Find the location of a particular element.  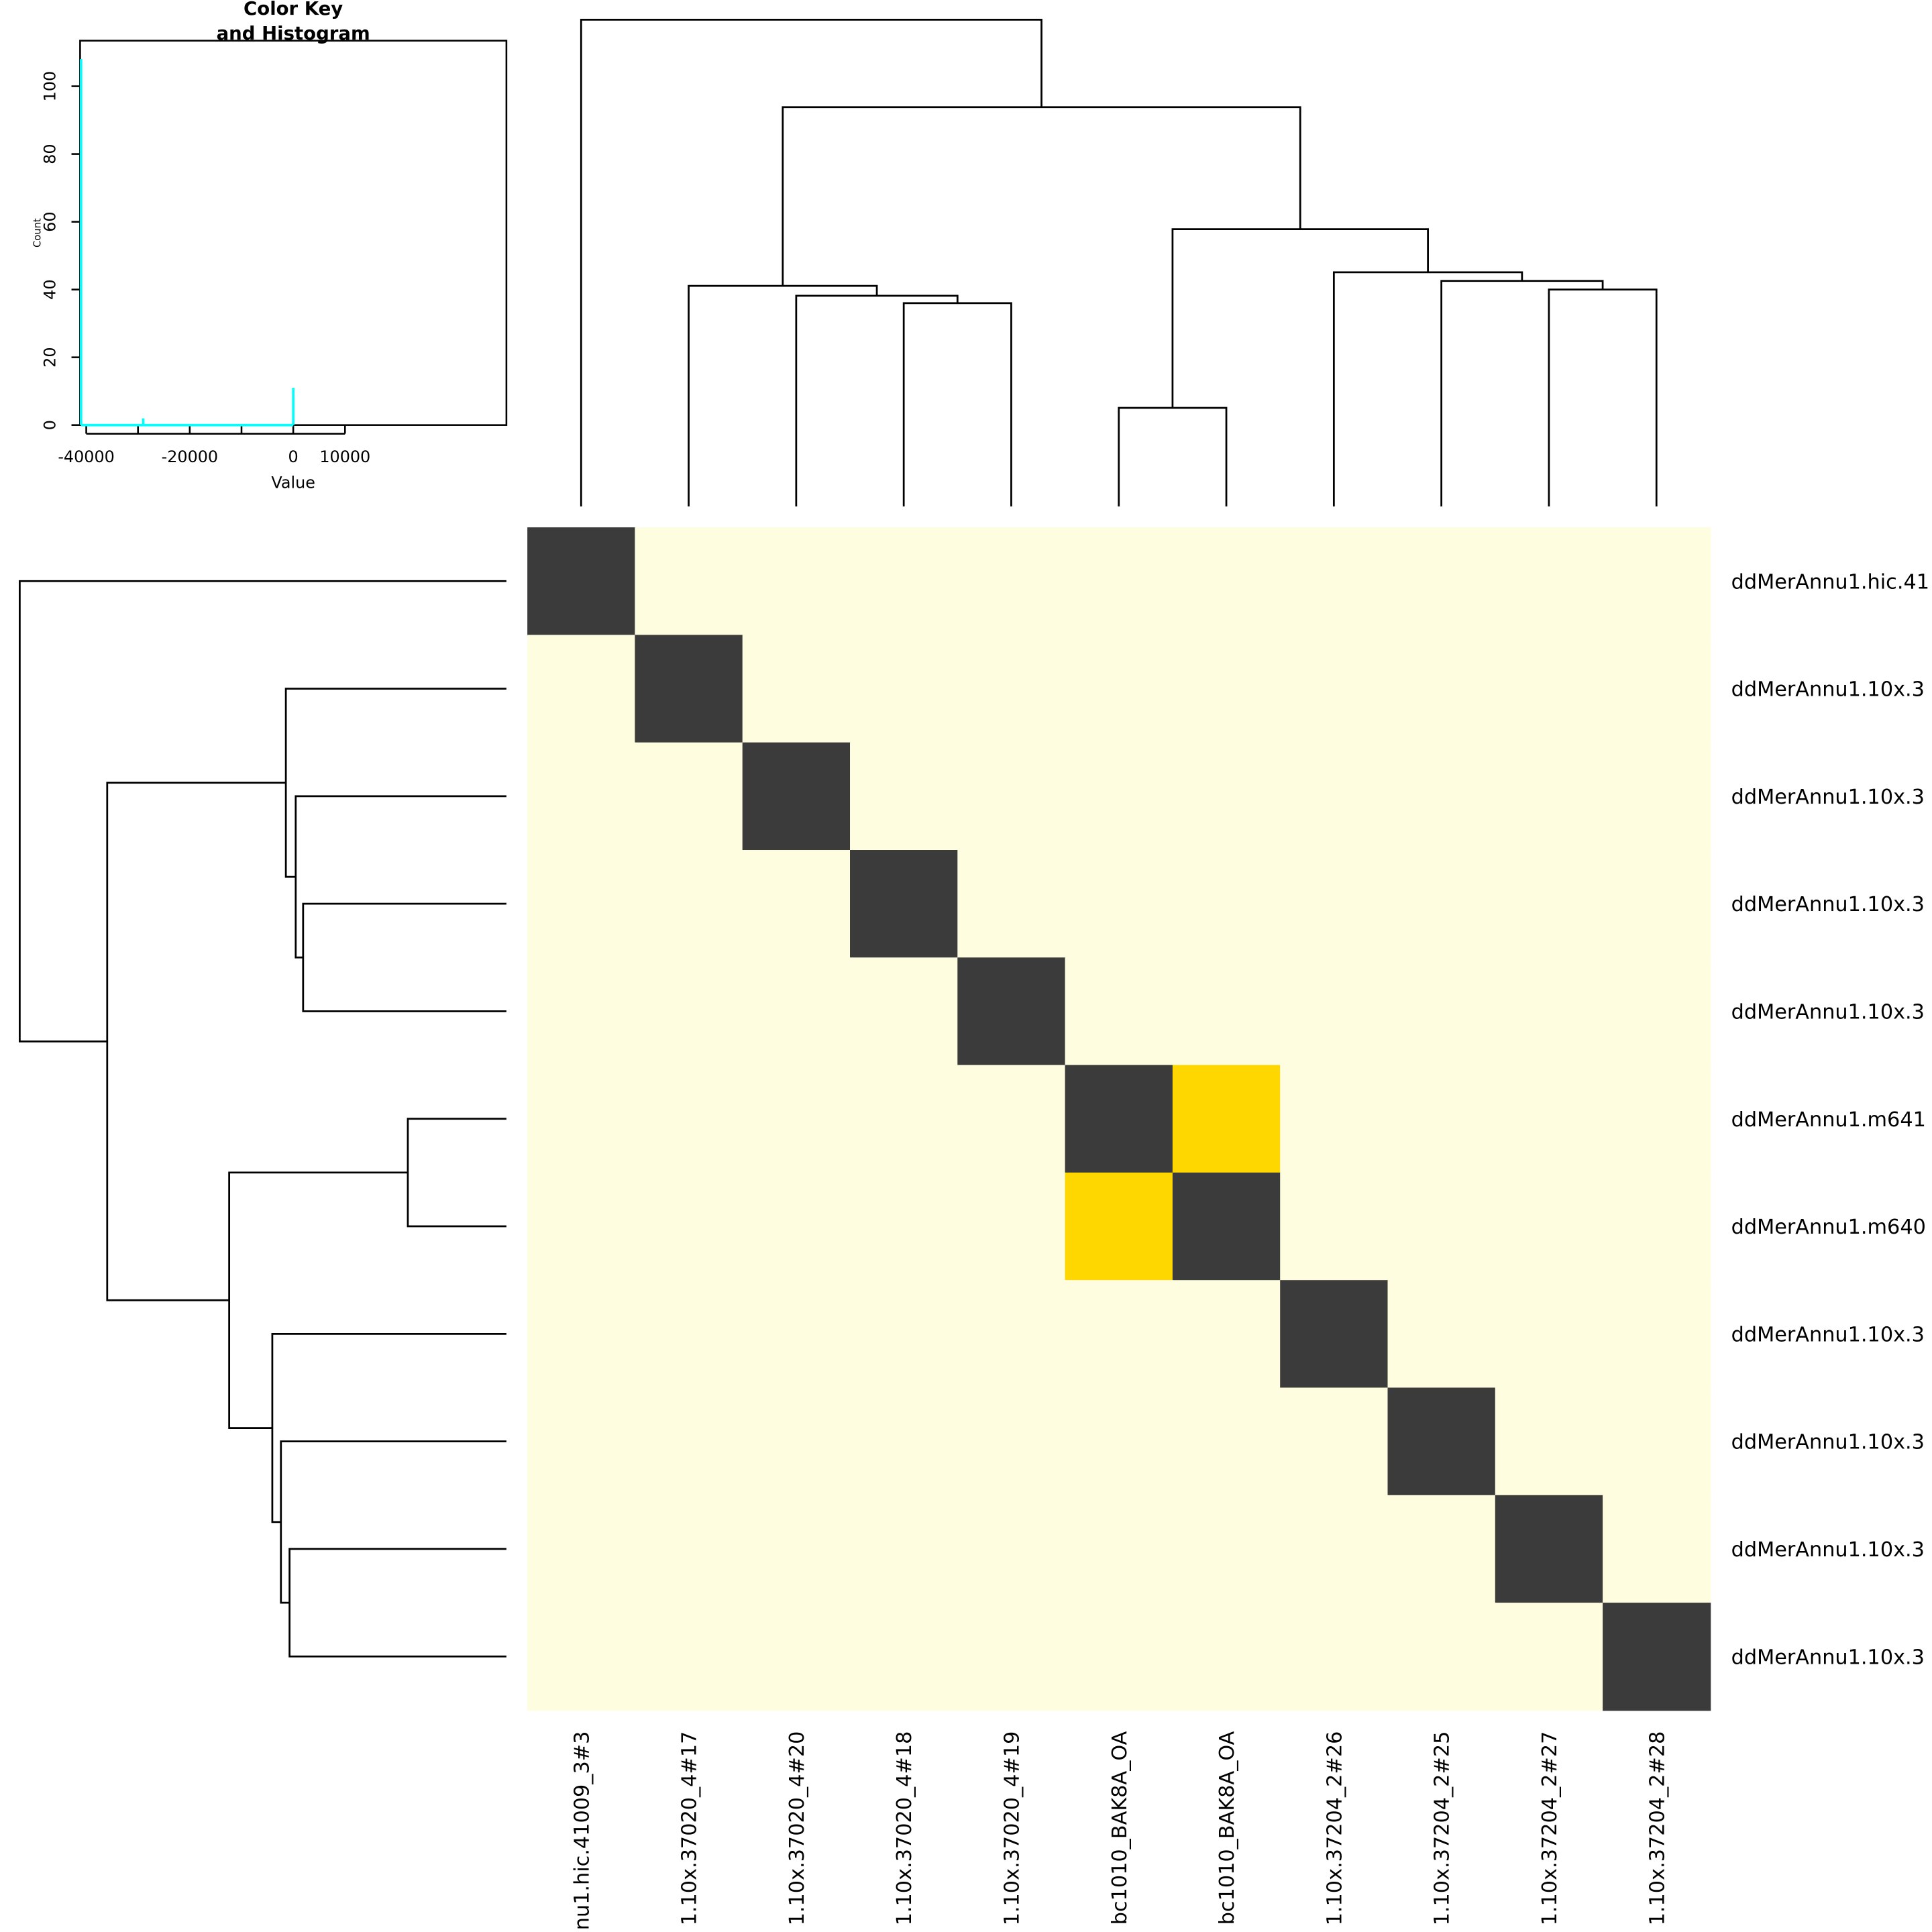

column-label: 1.10x.37204_2#28 is located at coordinates (1657, 1828).